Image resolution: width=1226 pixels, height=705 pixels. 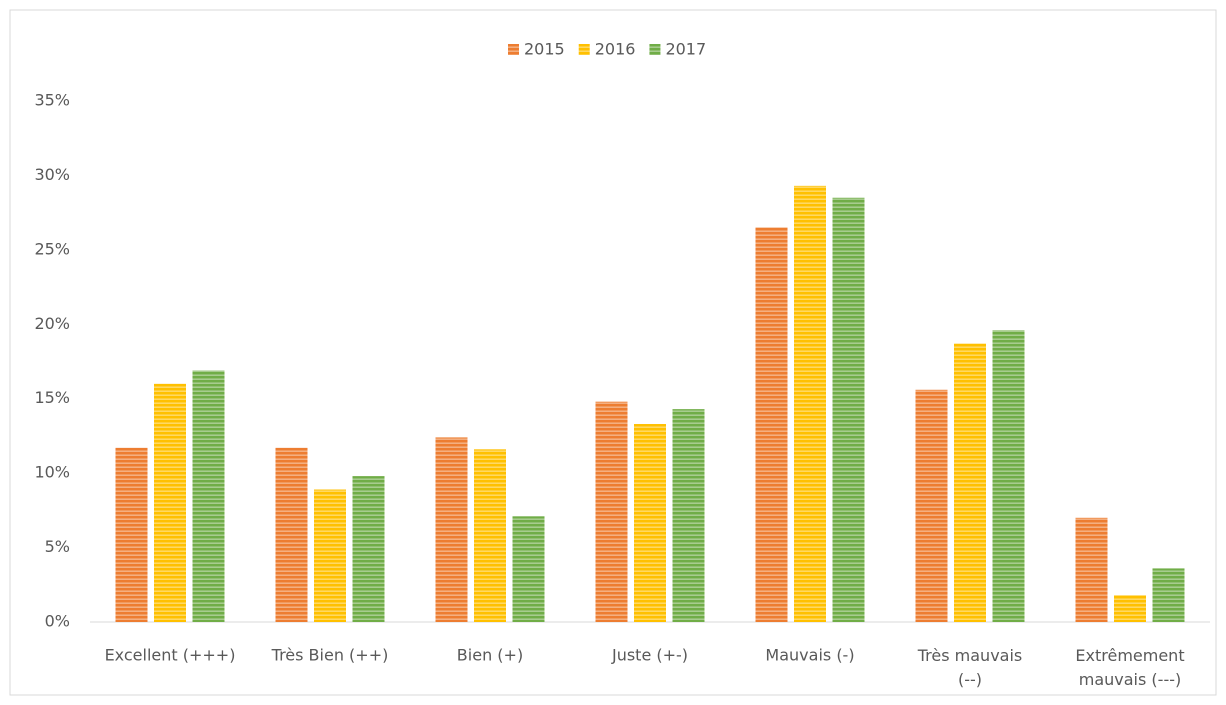 I want to click on legend-label: 2016, so click(x=615, y=49).